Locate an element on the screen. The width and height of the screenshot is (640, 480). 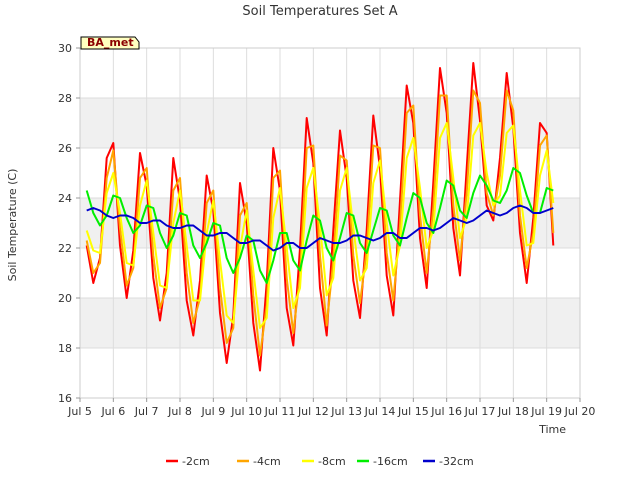
legend: -2cm -4cm -8cm -16cm -32cm is located at coordinates (320, 461).